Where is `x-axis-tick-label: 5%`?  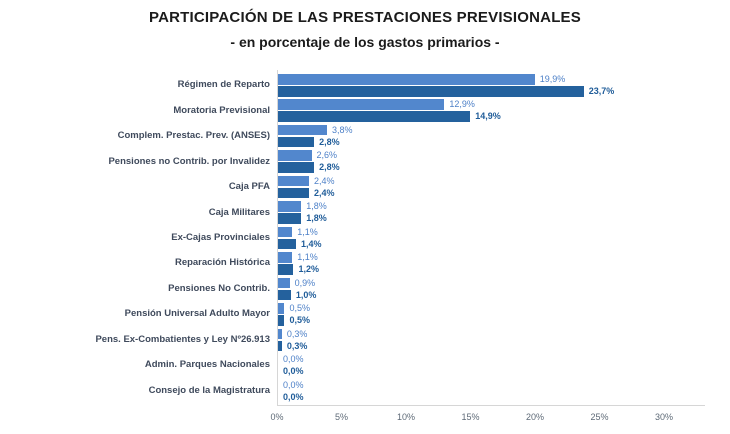 x-axis-tick-label: 5% is located at coordinates (341, 417).